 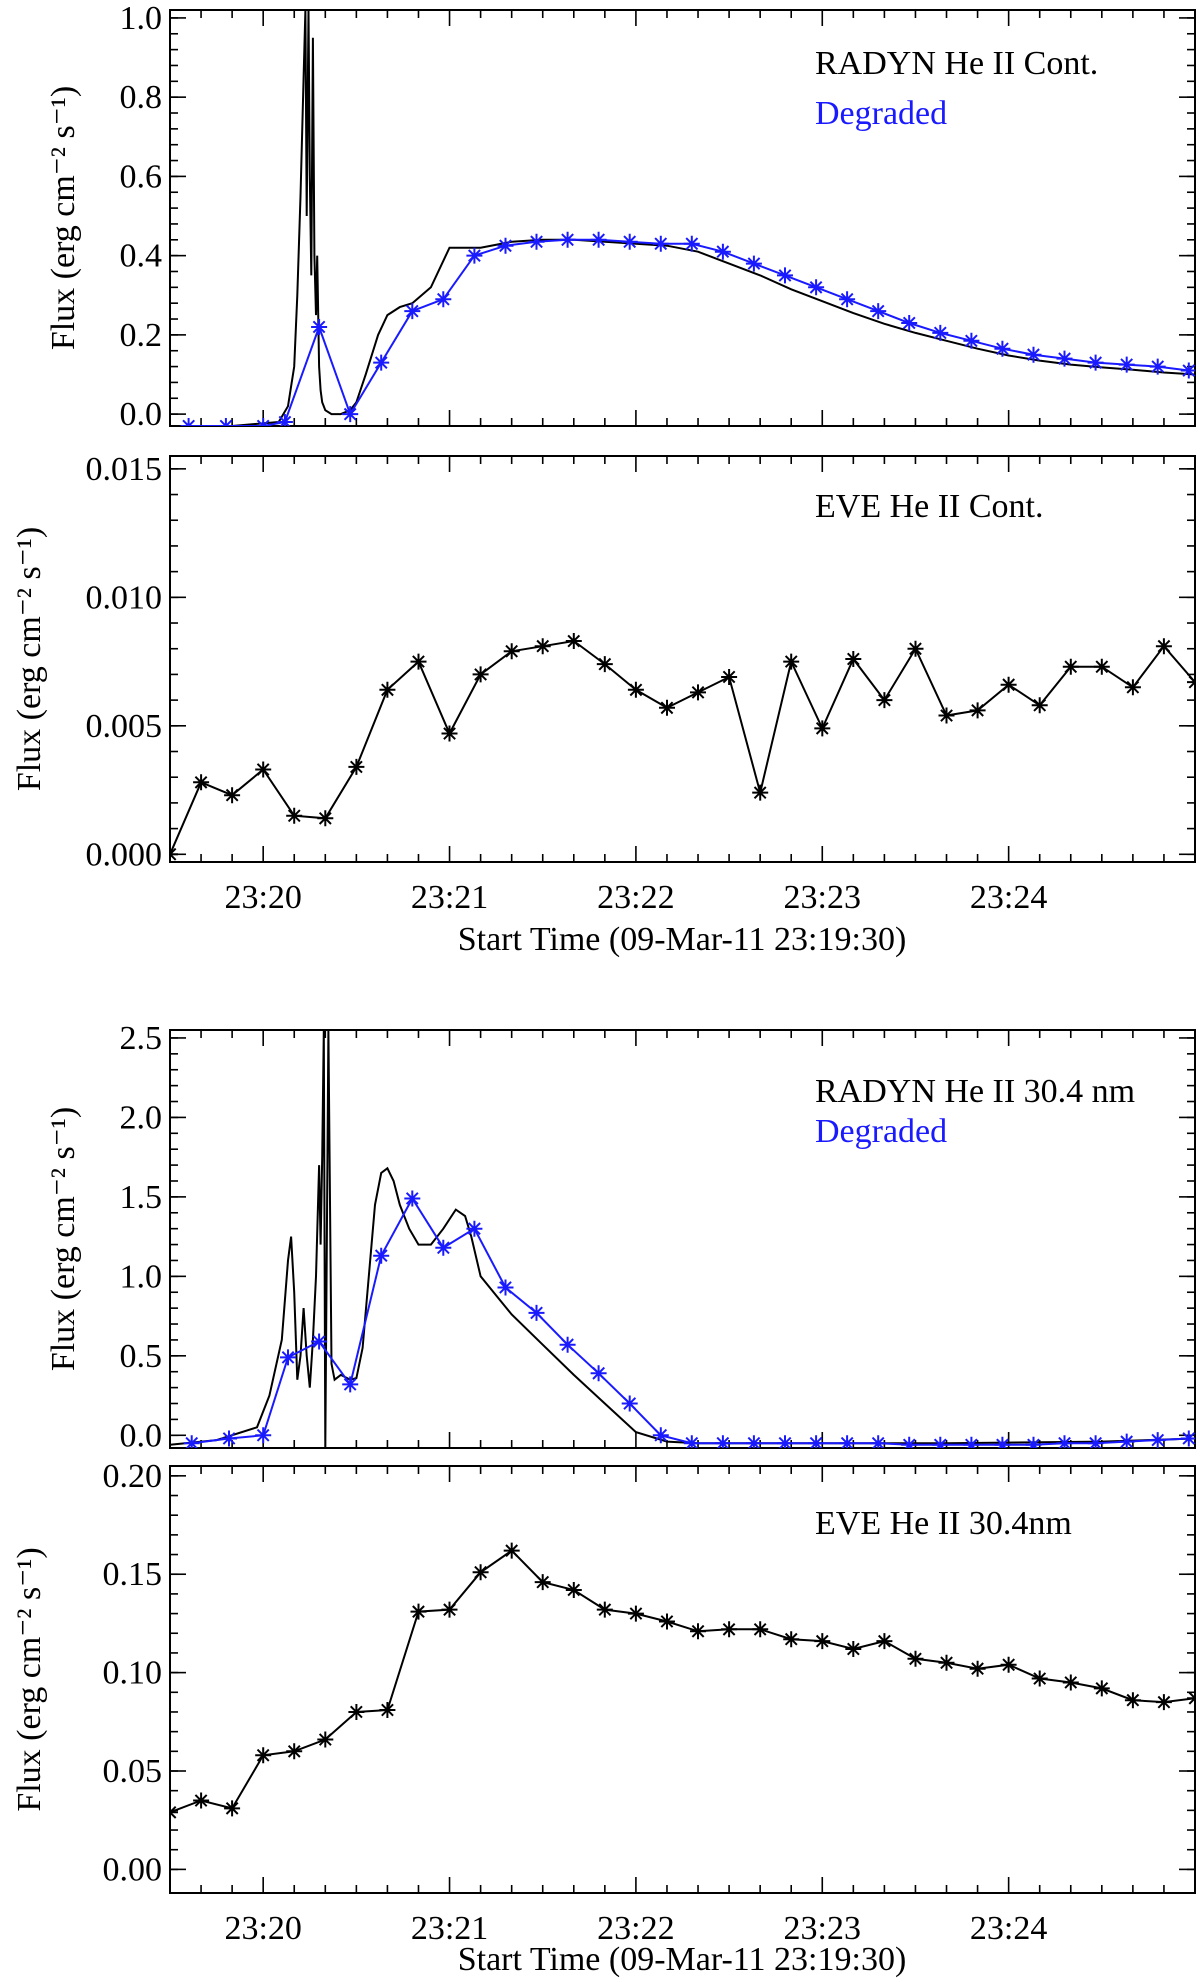 I want to click on legend-entry: Degraded, so click(x=881, y=1131).